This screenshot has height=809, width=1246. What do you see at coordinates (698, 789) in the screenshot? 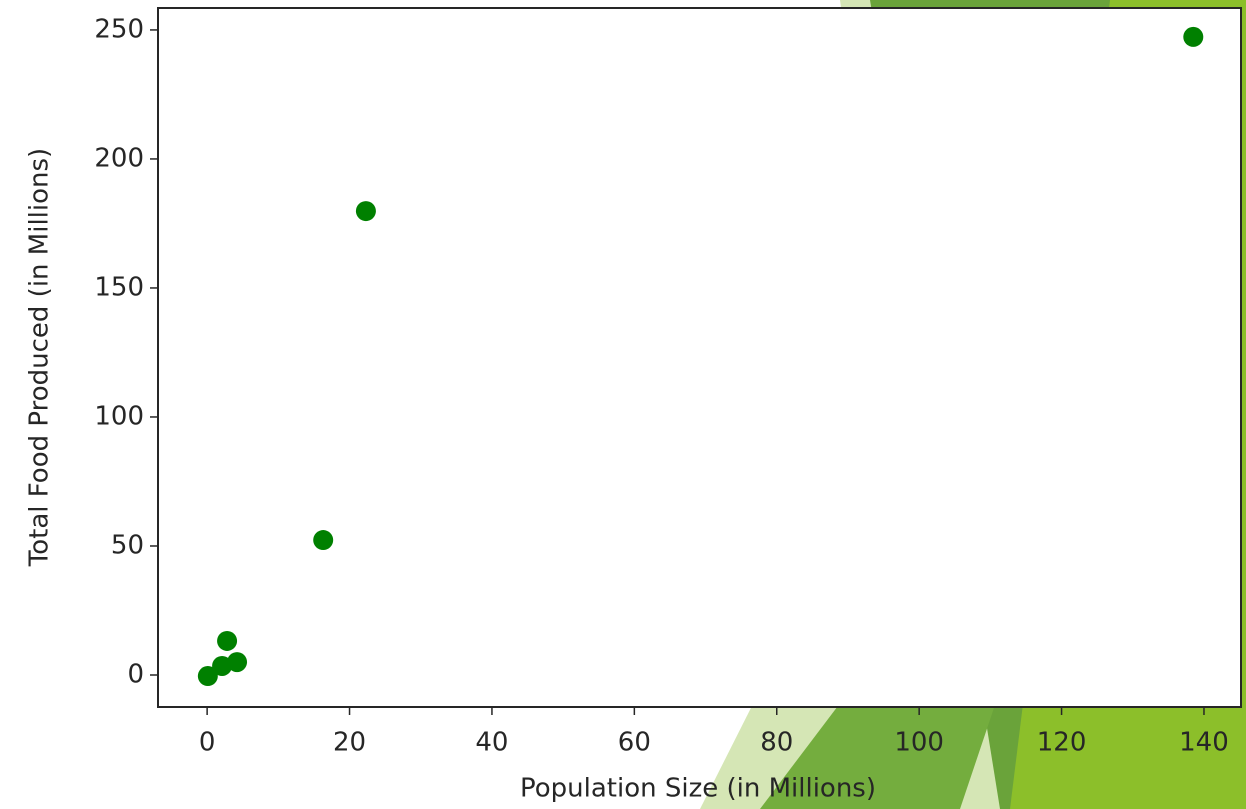
I see `x-axis-label: Population Size (in Millions)` at bounding box center [698, 789].